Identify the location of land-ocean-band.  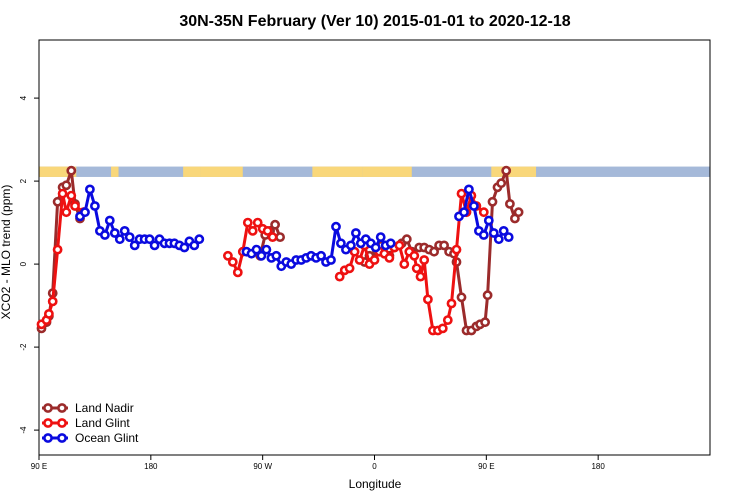
(374, 171).